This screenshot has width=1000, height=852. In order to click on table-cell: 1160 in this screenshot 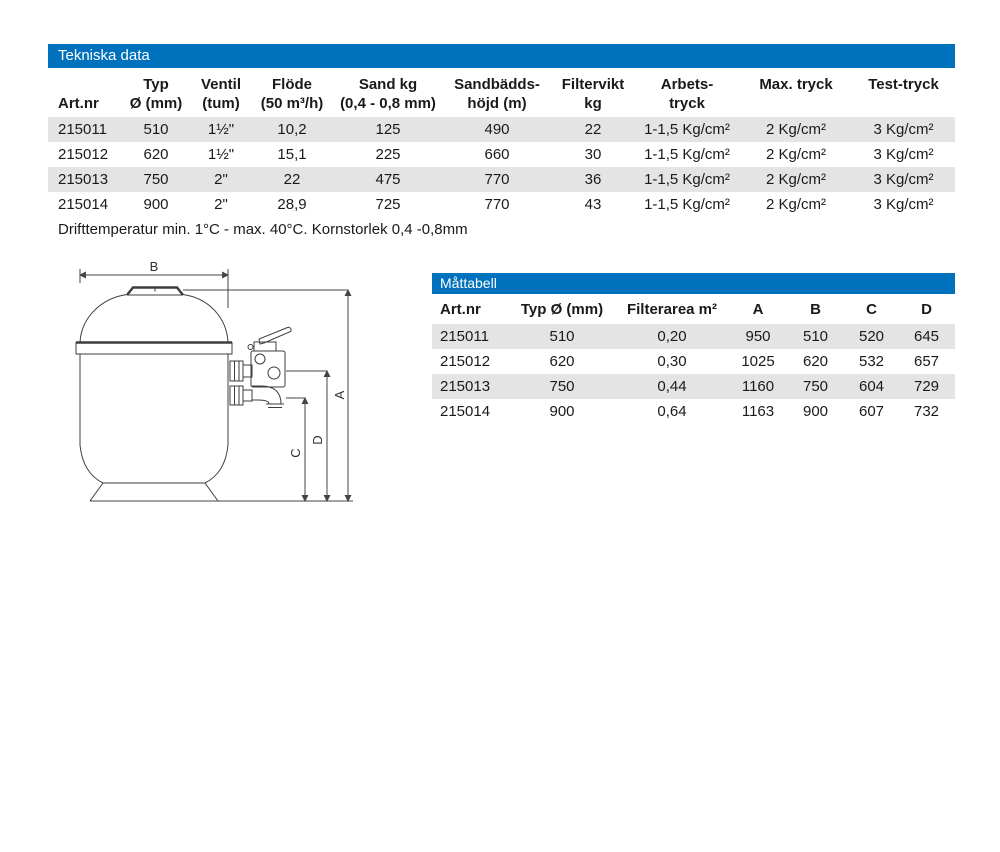, I will do `click(758, 386)`.